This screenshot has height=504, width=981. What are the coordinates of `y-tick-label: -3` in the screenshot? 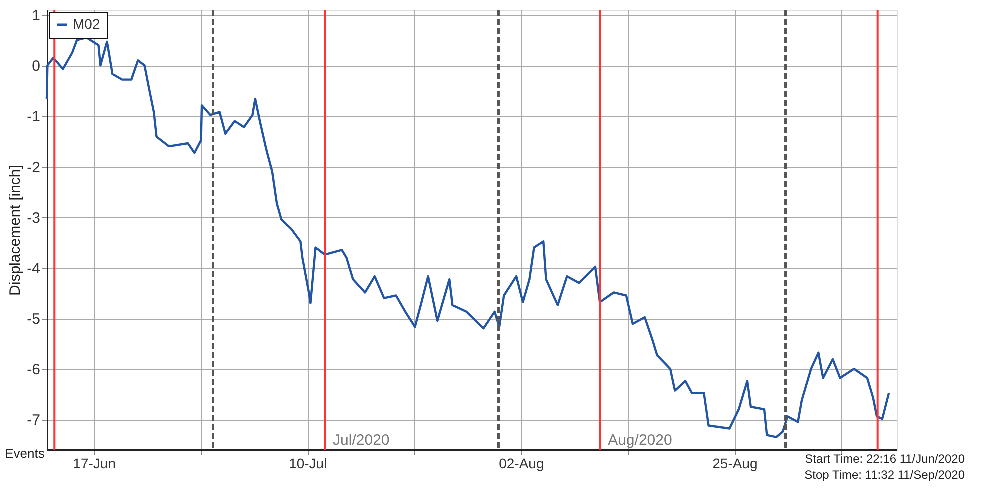 It's located at (33, 218).